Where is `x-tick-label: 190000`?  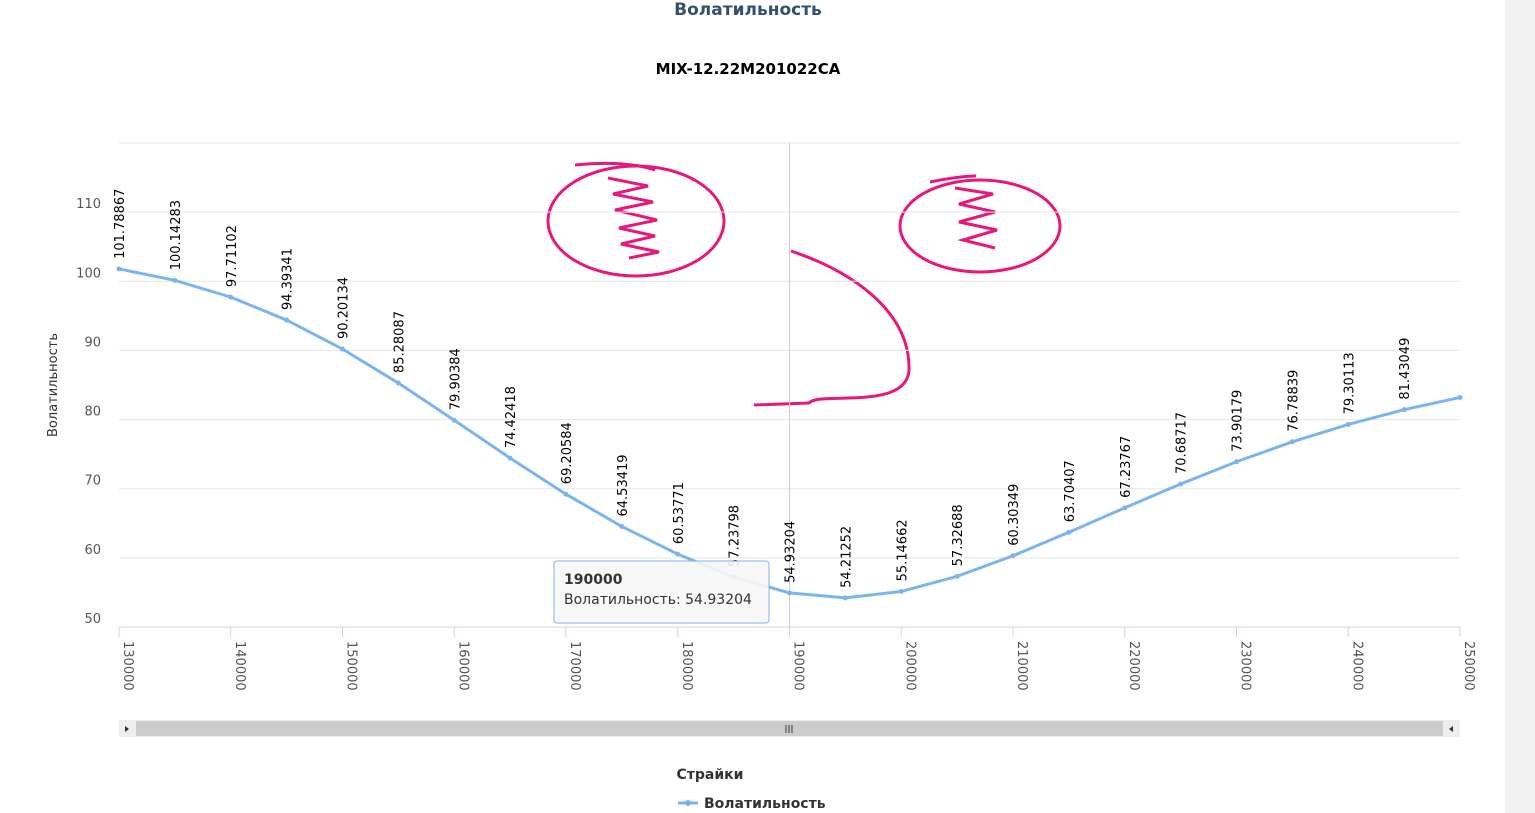
x-tick-label: 190000 is located at coordinates (798, 666).